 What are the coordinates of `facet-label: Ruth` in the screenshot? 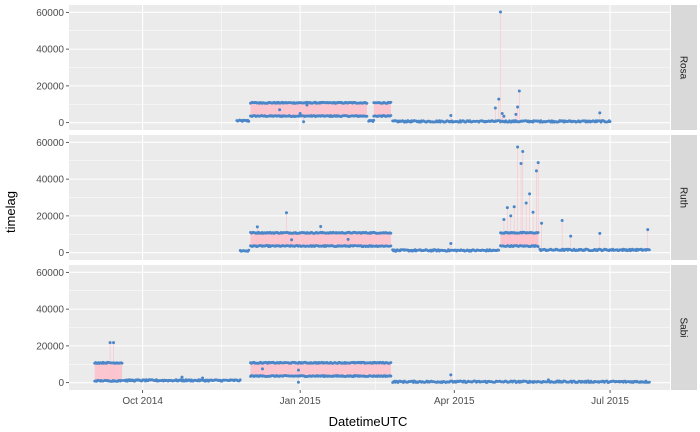 It's located at (683, 197).